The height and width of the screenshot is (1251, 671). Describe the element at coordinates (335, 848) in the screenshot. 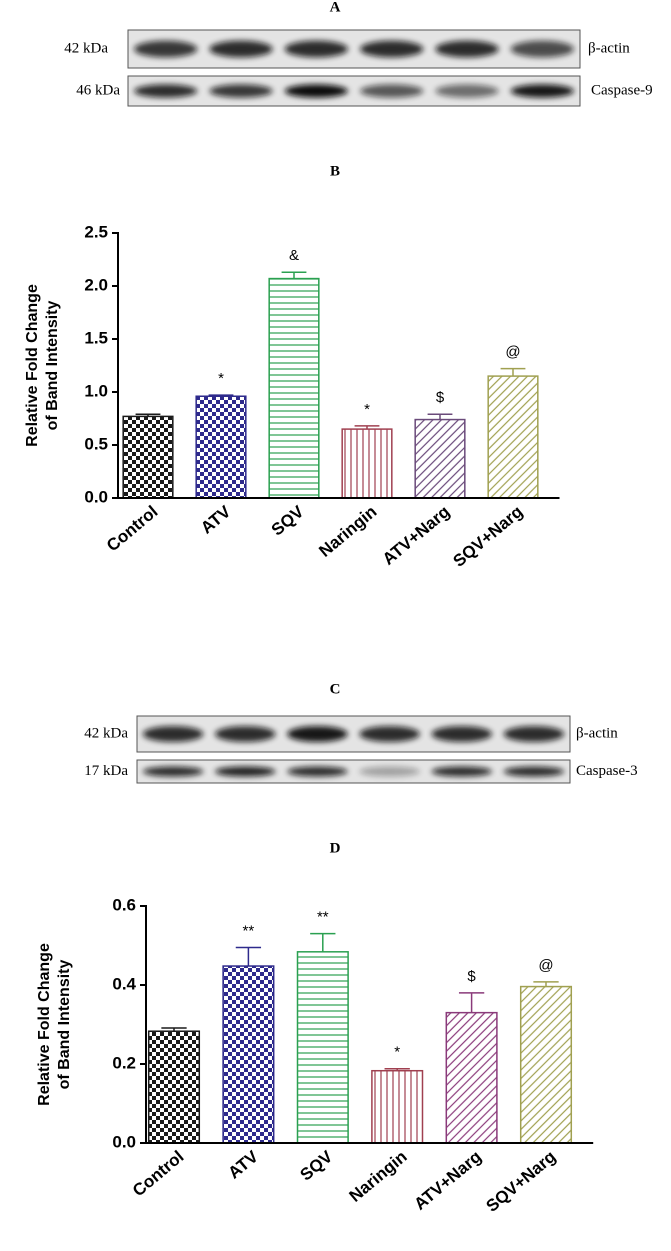

I see `chart-title: D` at that location.